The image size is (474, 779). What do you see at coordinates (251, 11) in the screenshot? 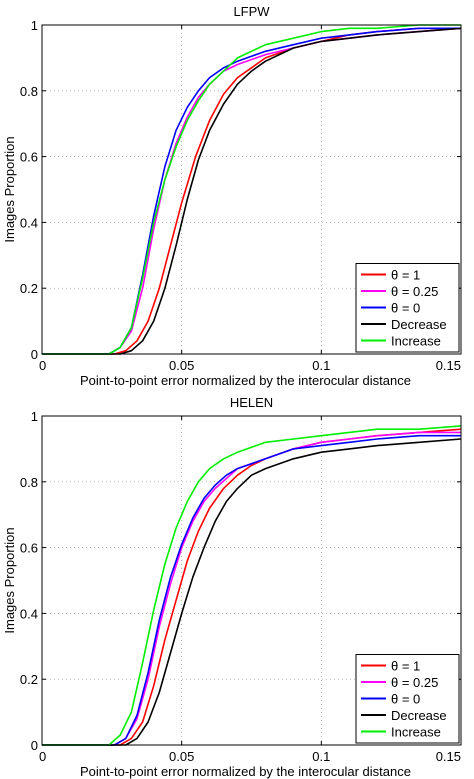
I see `chart-title: LFPW` at bounding box center [251, 11].